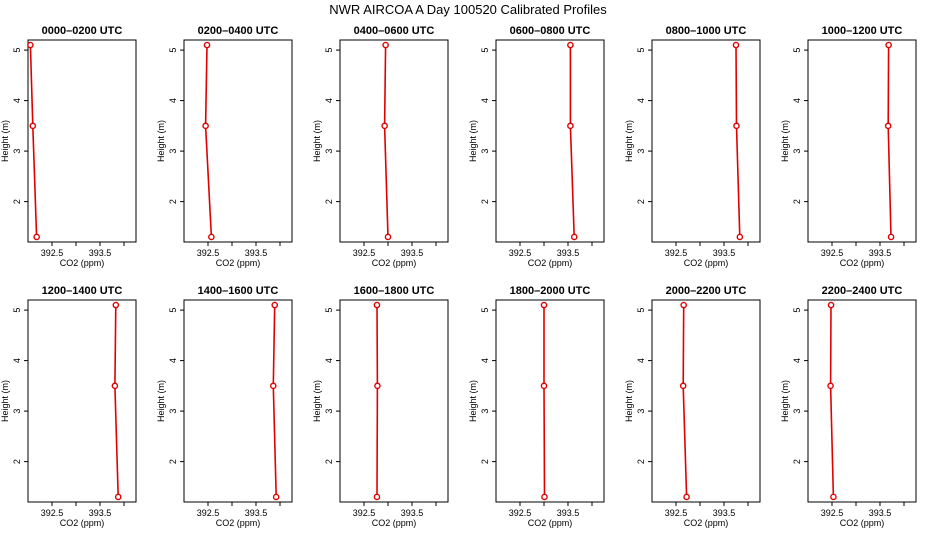 The width and height of the screenshot is (936, 540). I want to click on panel-title: 0600–0800 UTC, so click(550, 31).